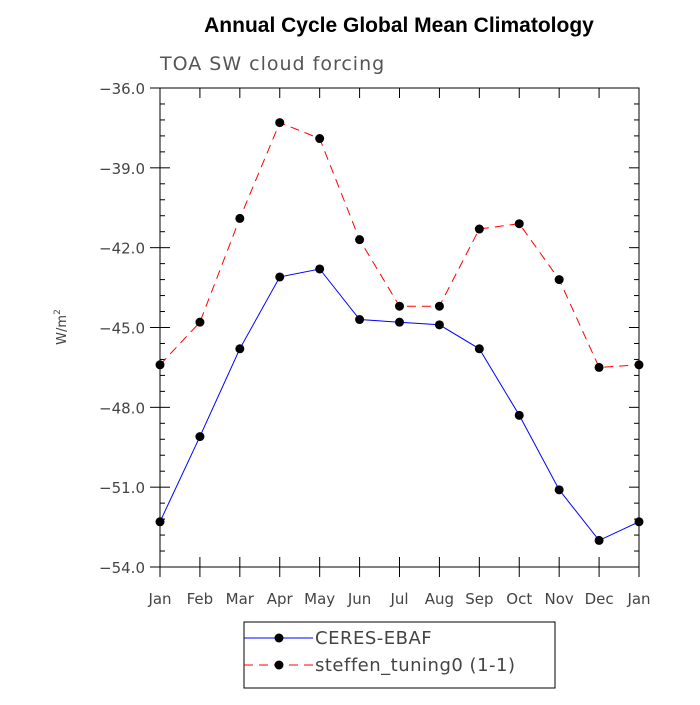  What do you see at coordinates (122, 249) in the screenshot?
I see `y-tick-label: −42.0` at bounding box center [122, 249].